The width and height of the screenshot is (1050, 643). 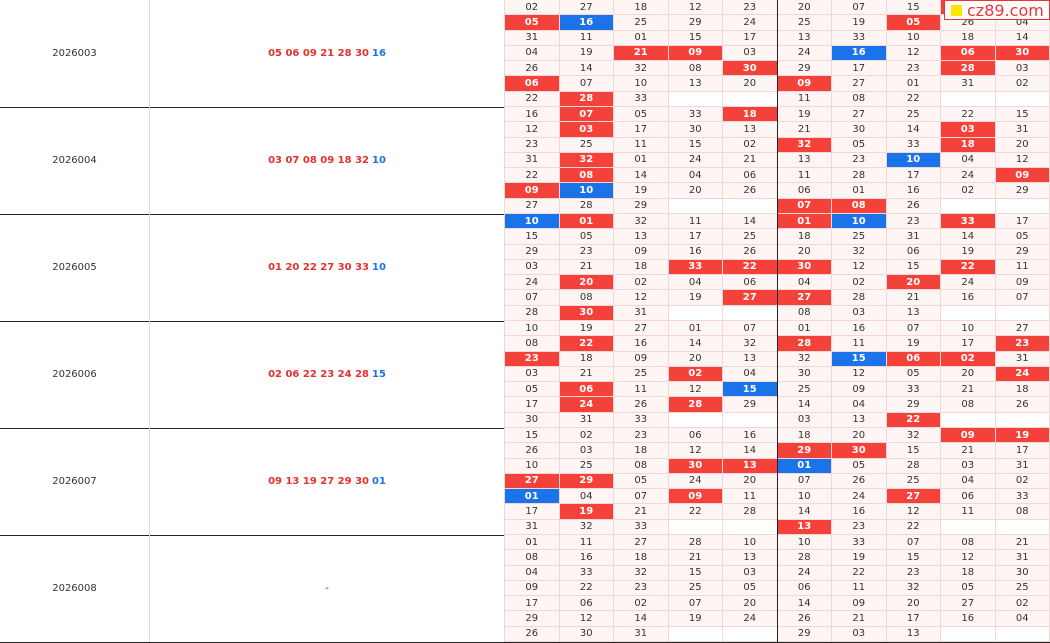 I want to click on numbers: -, so click(x=327, y=588).